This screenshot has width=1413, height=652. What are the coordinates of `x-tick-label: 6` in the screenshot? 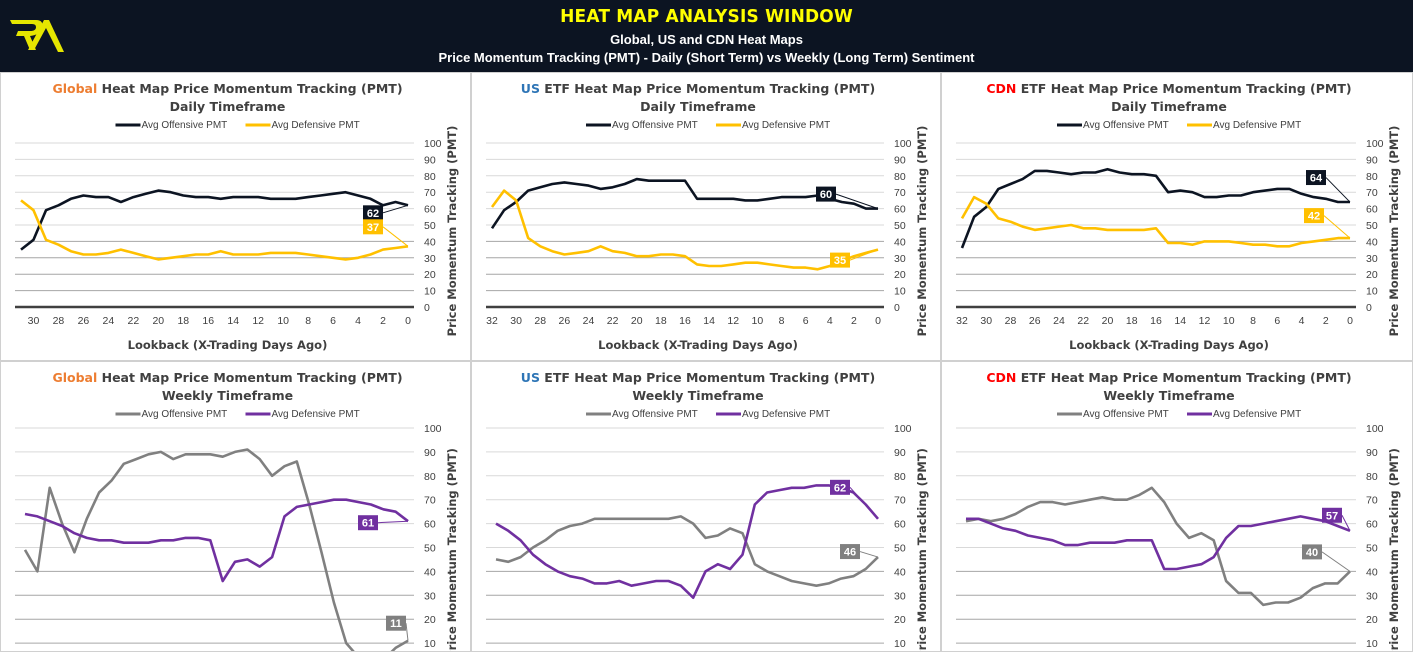 It's located at (333, 321).